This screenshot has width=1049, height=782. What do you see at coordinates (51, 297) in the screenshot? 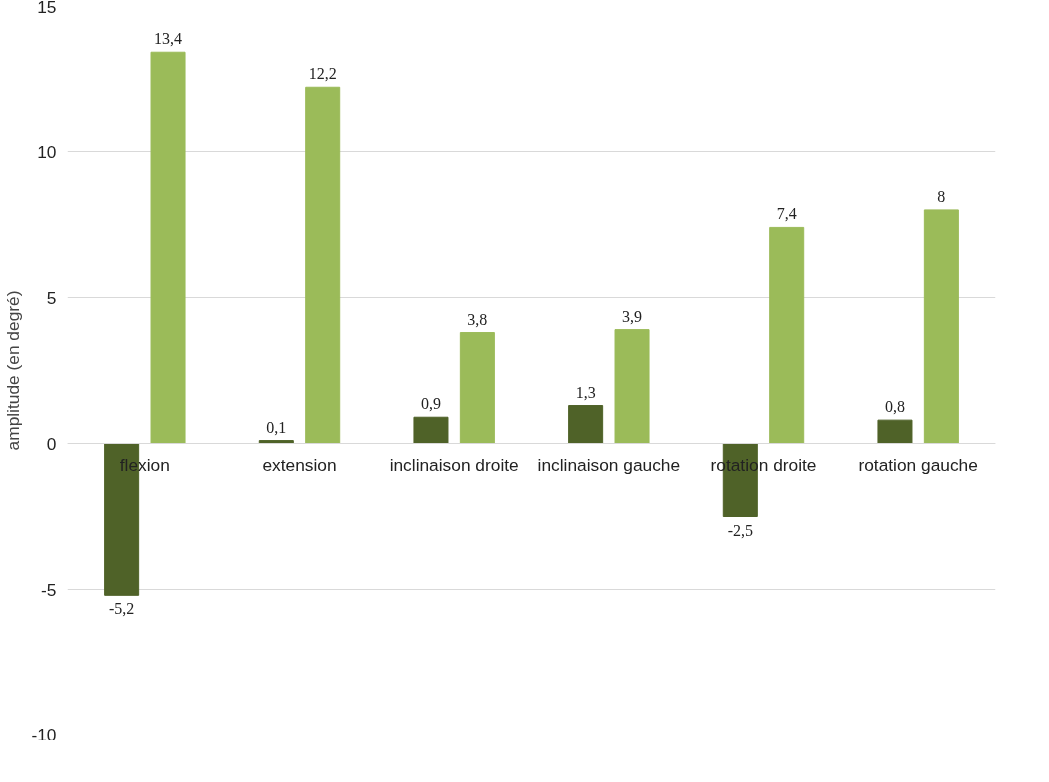
I see `y-tick-label: 5` at bounding box center [51, 297].